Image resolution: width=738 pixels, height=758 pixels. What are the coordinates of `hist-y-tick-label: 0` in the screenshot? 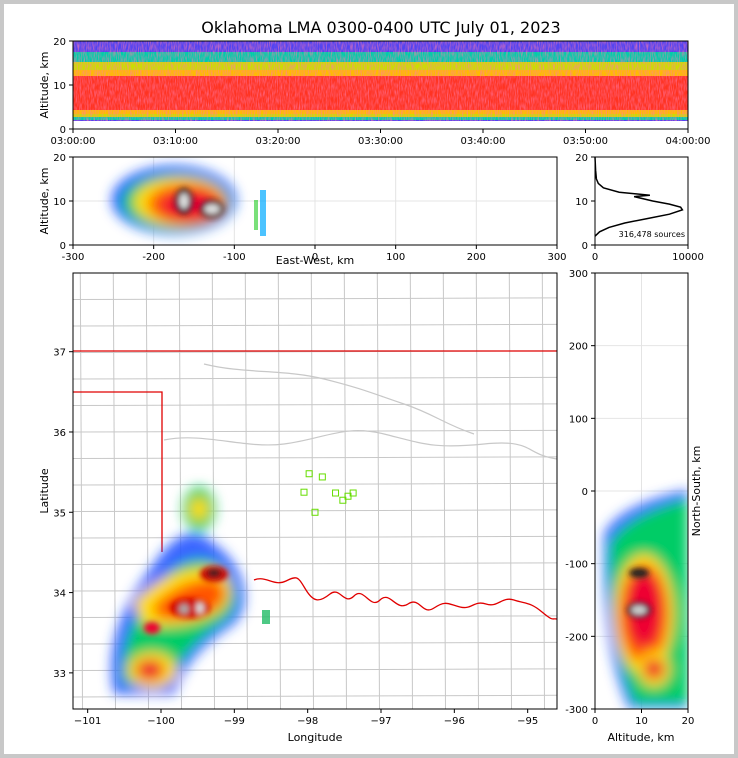 It's located at (585, 246).